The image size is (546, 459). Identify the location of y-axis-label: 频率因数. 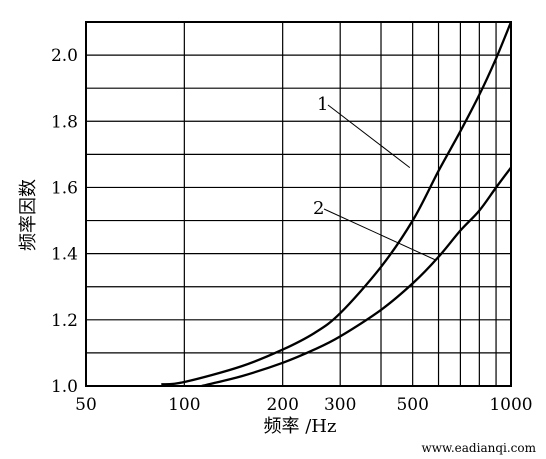
(28, 215).